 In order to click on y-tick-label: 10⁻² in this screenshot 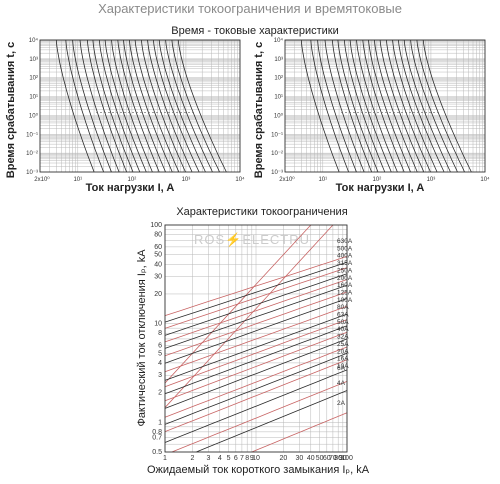, I will do `click(277, 154)`.